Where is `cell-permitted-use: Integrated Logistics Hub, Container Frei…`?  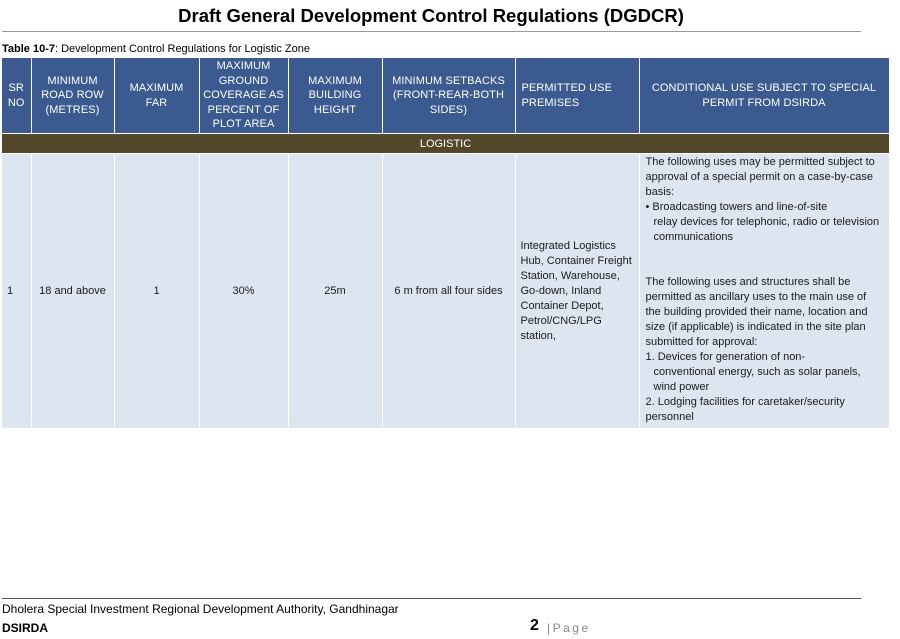
cell-permitted-use: Integrated Logistics Hub, Container Frei… is located at coordinates (577, 290).